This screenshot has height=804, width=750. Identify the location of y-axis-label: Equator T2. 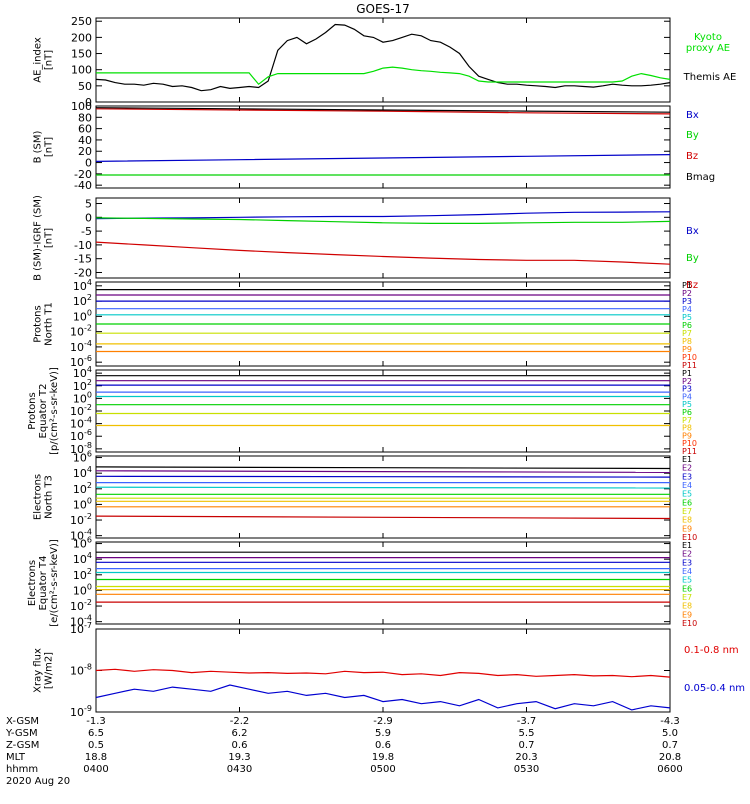
(43, 411).